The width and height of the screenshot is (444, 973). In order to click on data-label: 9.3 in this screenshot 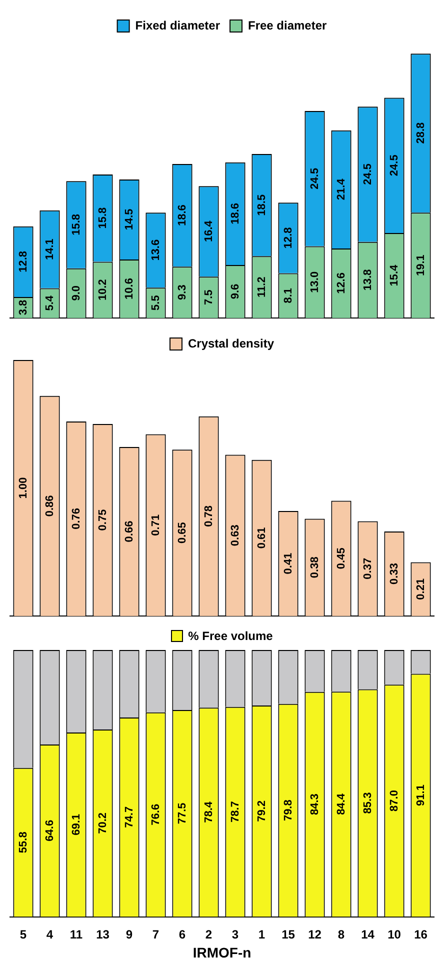, I will do `click(182, 292)`.